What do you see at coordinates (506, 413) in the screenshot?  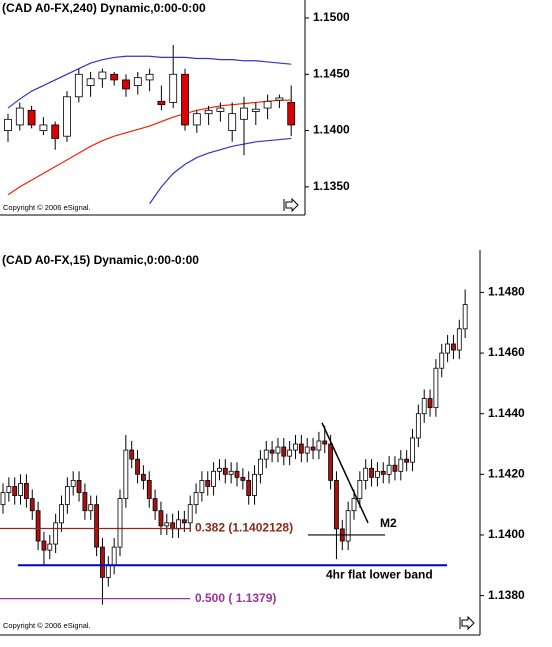 I see `y-tick-label: 1.1440` at bounding box center [506, 413].